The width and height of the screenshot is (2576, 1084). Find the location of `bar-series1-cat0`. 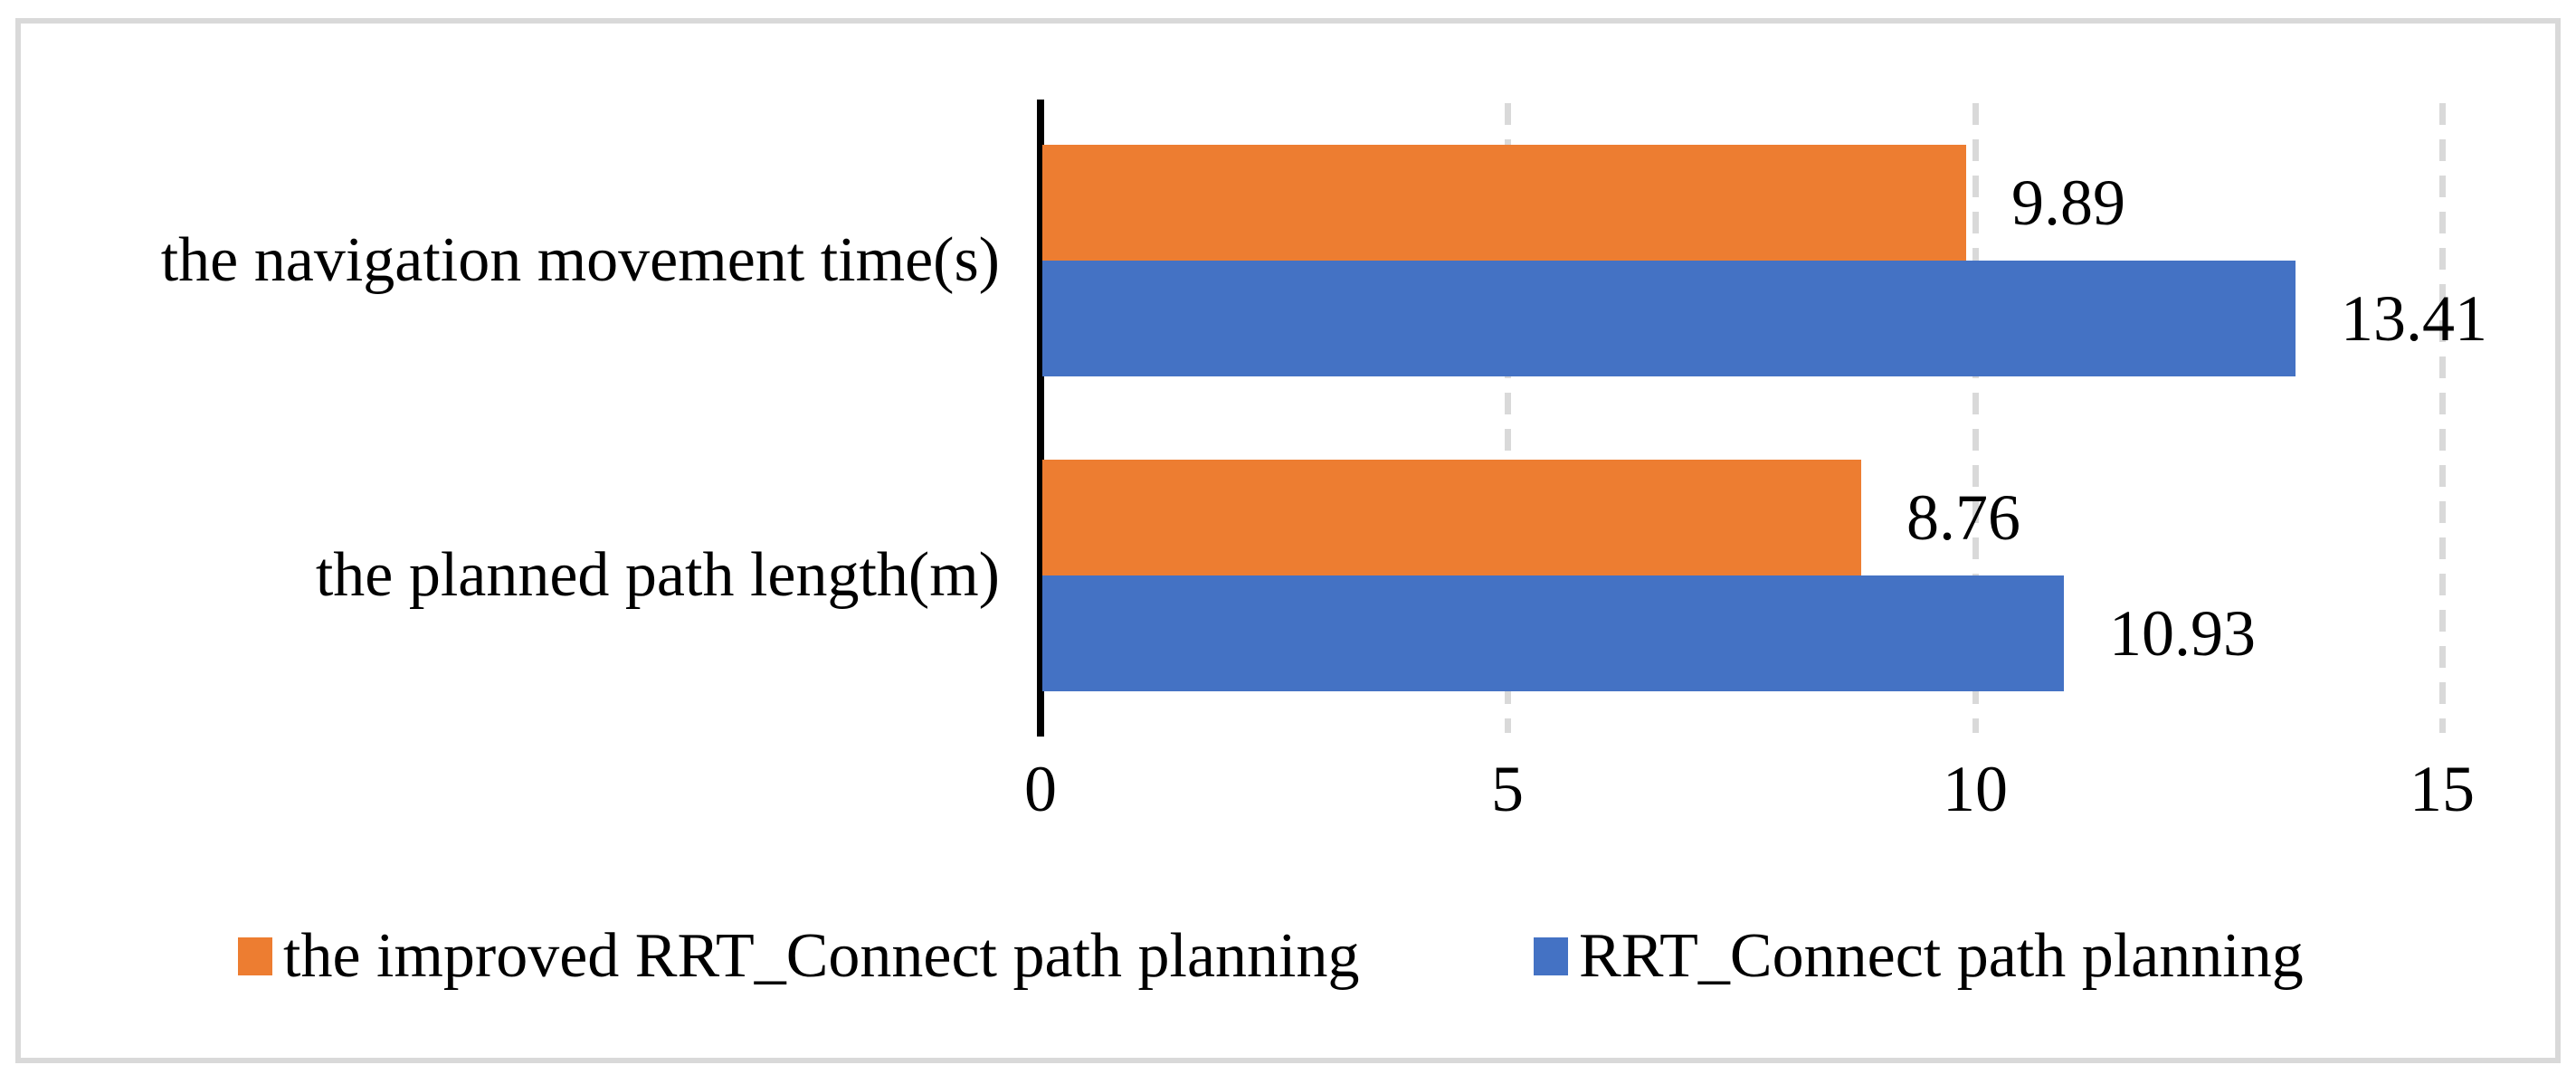

bar-series1-cat0 is located at coordinates (1669, 319).